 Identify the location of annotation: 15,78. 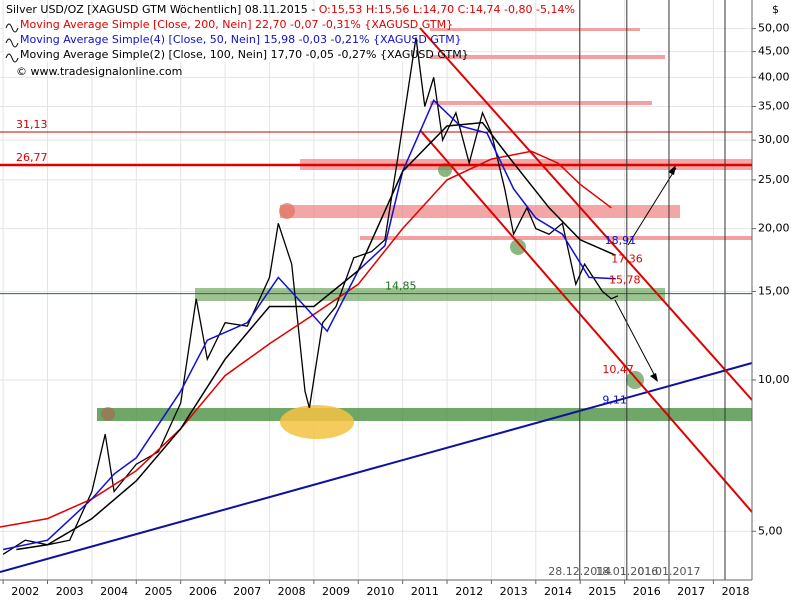
(625, 279).